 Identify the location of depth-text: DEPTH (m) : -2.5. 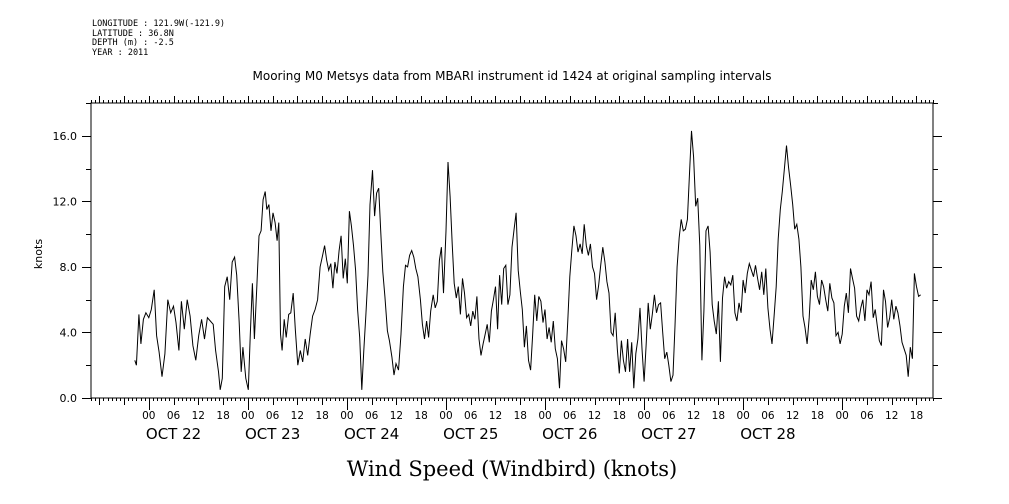
(133, 43).